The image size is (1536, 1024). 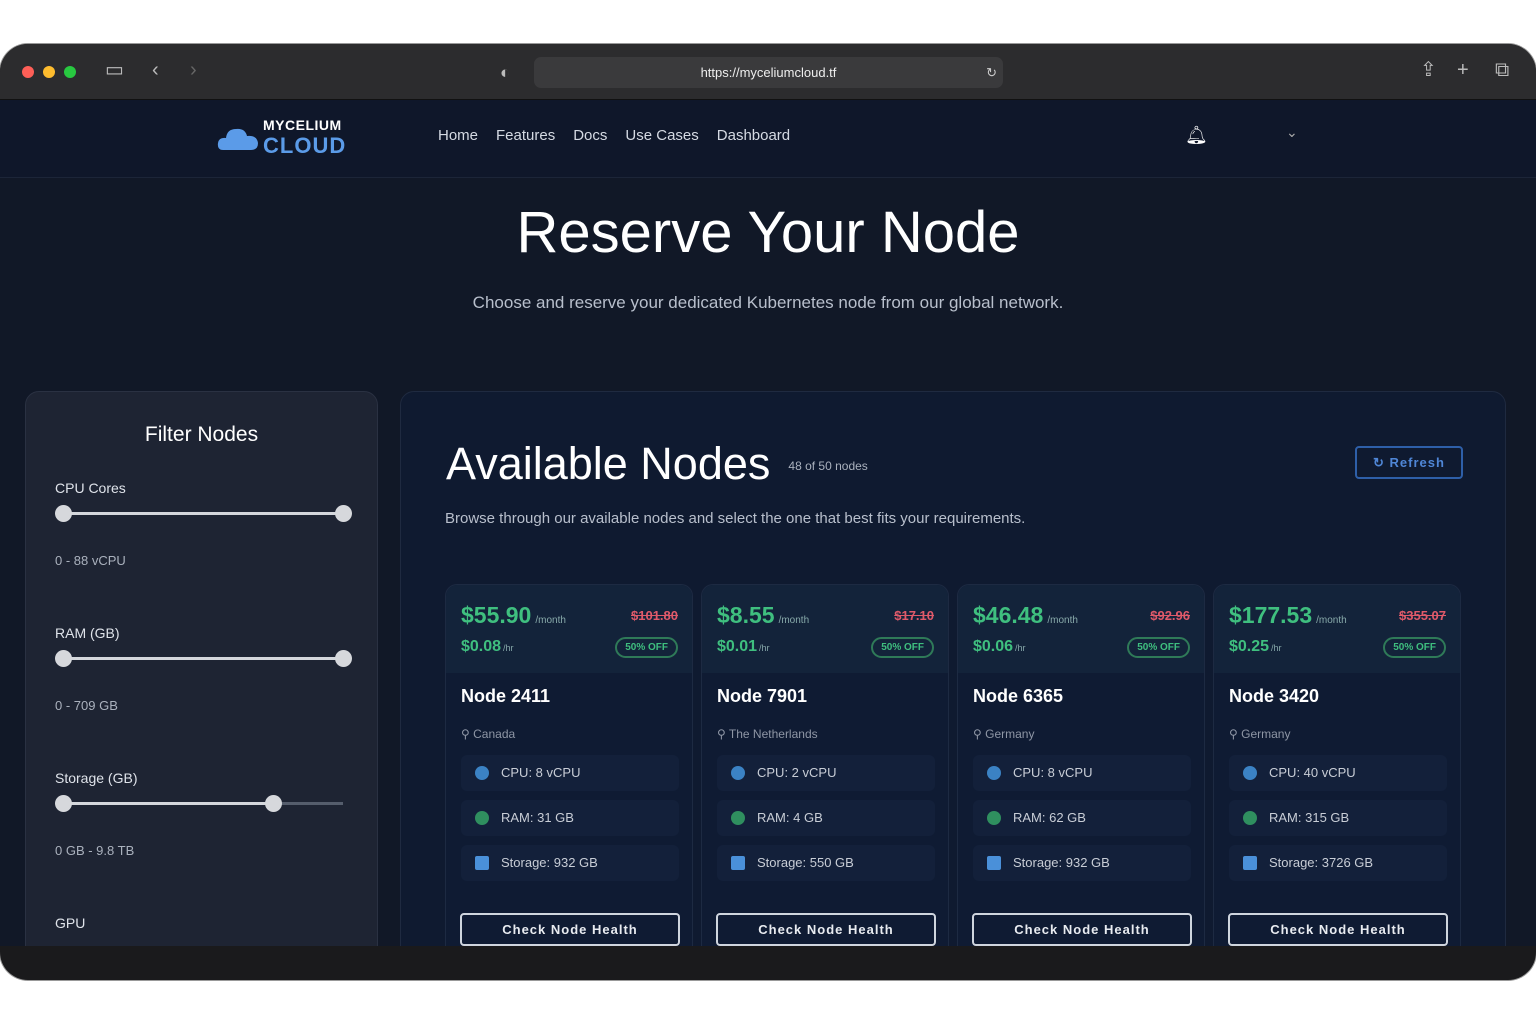 I want to click on original-price: $92.96, so click(x=1170, y=615).